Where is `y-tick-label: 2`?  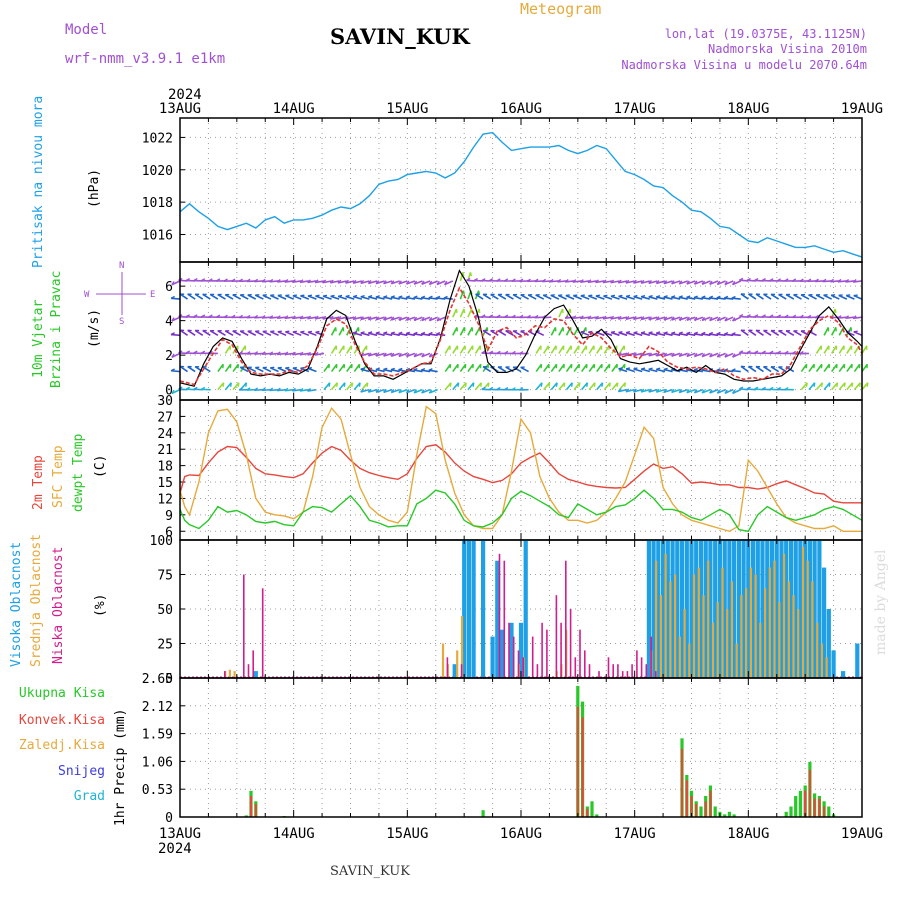 y-tick-label: 2 is located at coordinates (169, 356).